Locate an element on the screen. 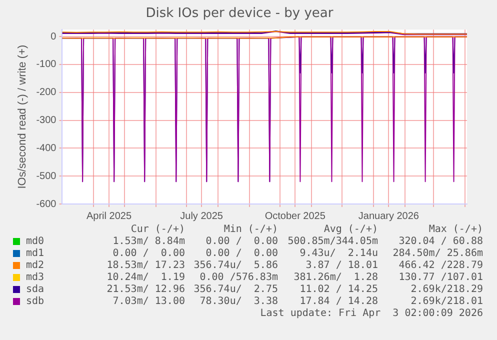 The height and width of the screenshot is (340, 497). text: Min (-/+) is located at coordinates (251, 229).